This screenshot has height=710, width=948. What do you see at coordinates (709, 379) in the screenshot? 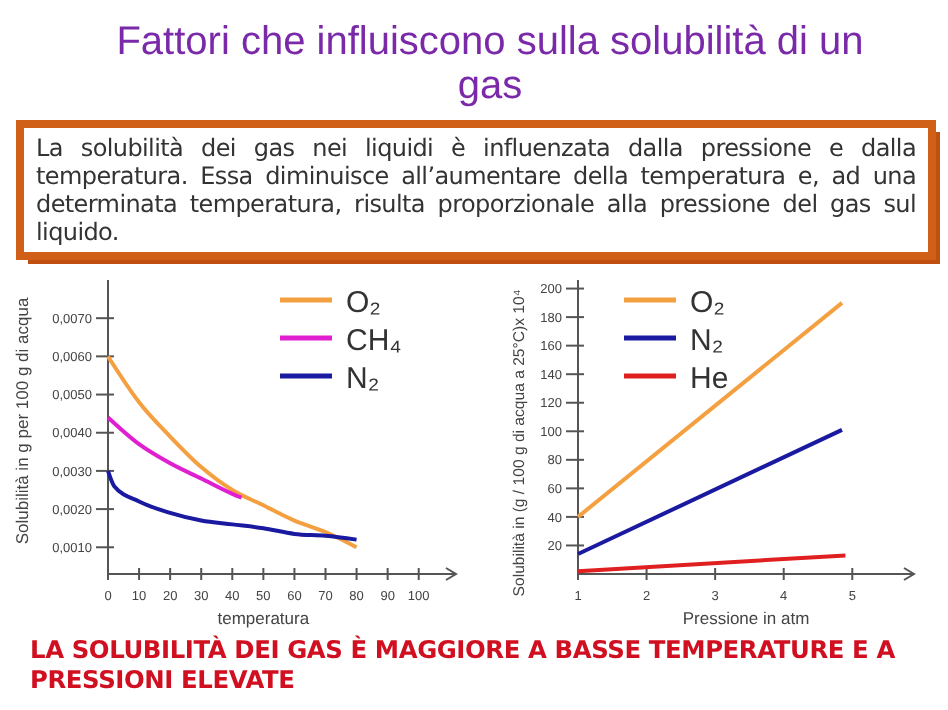
I see `legend-label: He` at bounding box center [709, 379].